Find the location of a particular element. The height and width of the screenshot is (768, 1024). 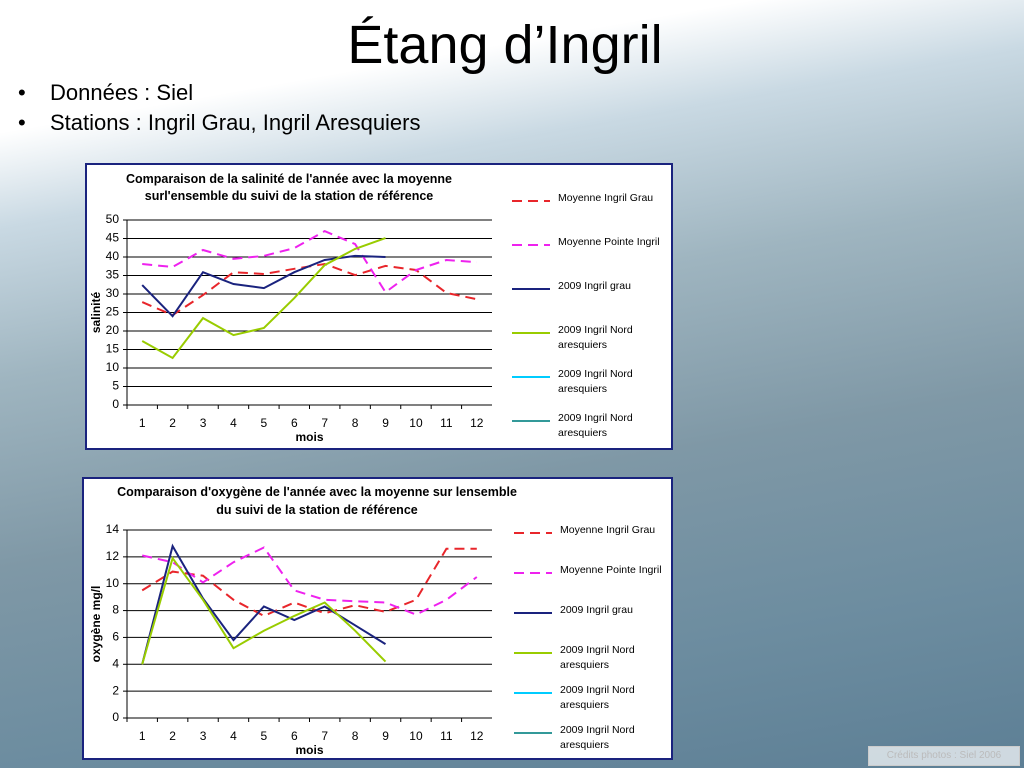

bullet: • Données : Siel is located at coordinates (106, 92).